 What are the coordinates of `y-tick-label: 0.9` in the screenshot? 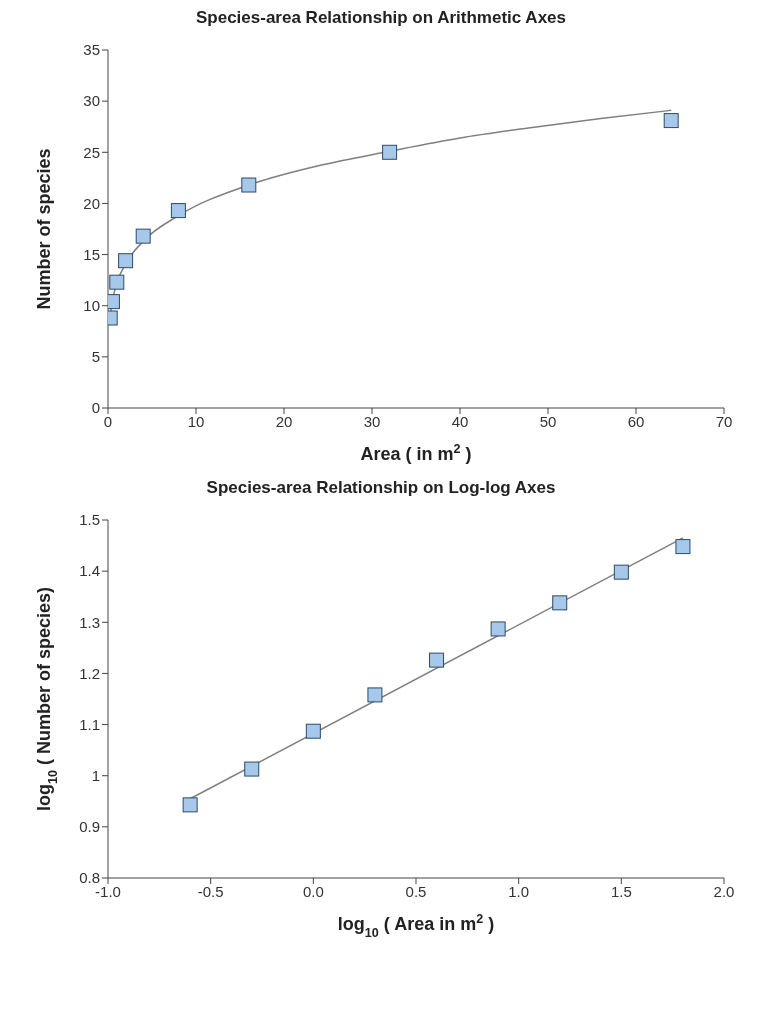 It's located at (89, 827).